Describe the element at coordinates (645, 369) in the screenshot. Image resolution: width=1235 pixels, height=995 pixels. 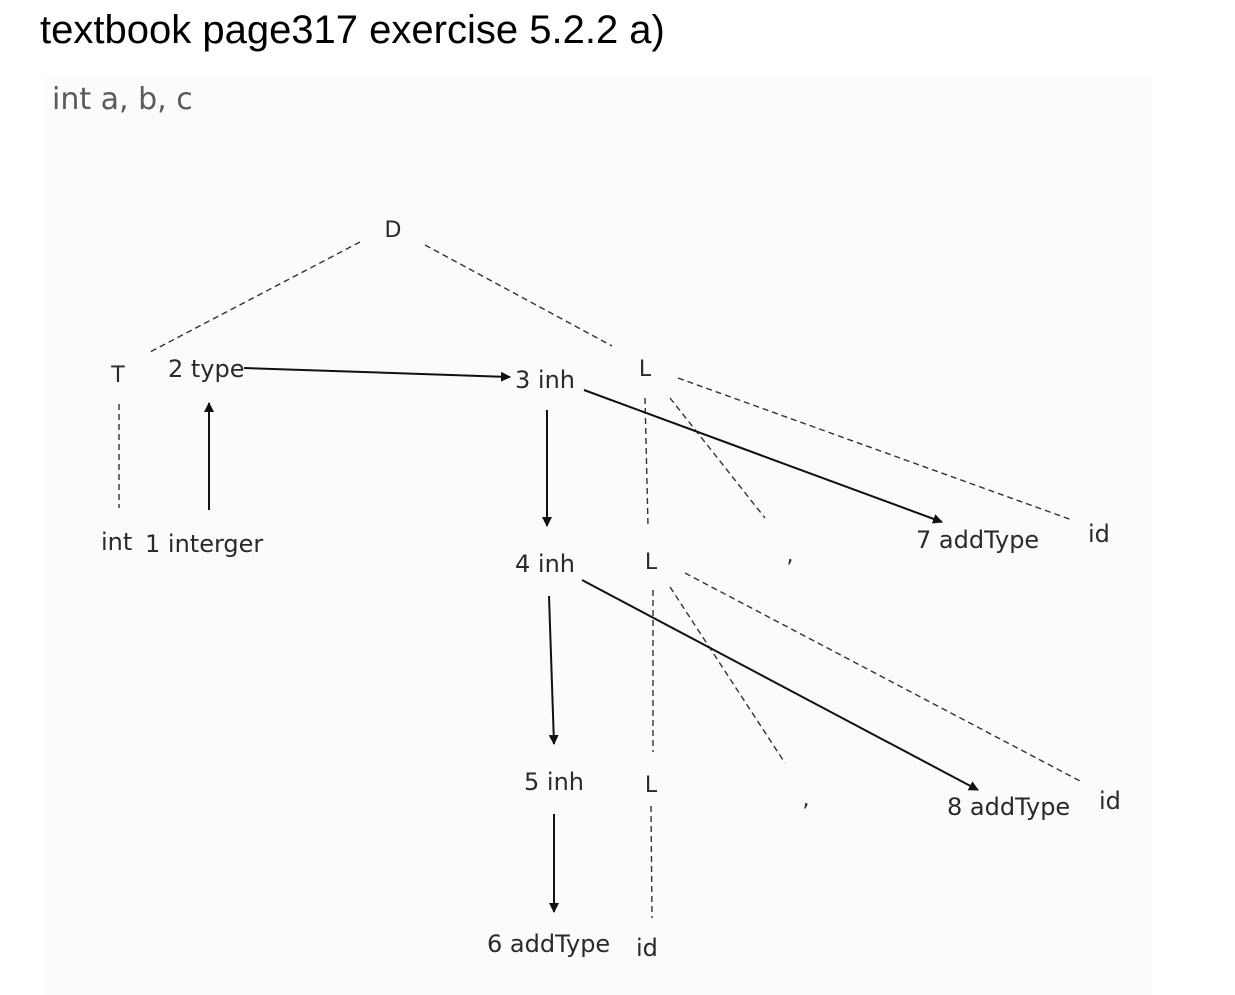
I see `node-l1: L` at that location.